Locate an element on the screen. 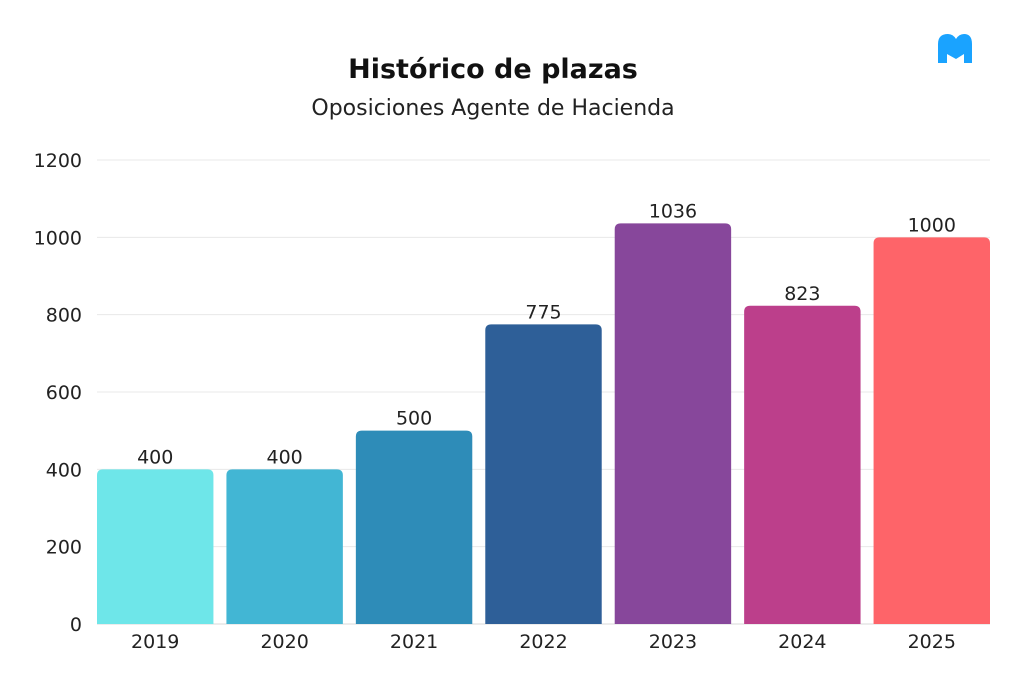 The width and height of the screenshot is (1024, 691). x-tick-label: 2019 is located at coordinates (155, 642).